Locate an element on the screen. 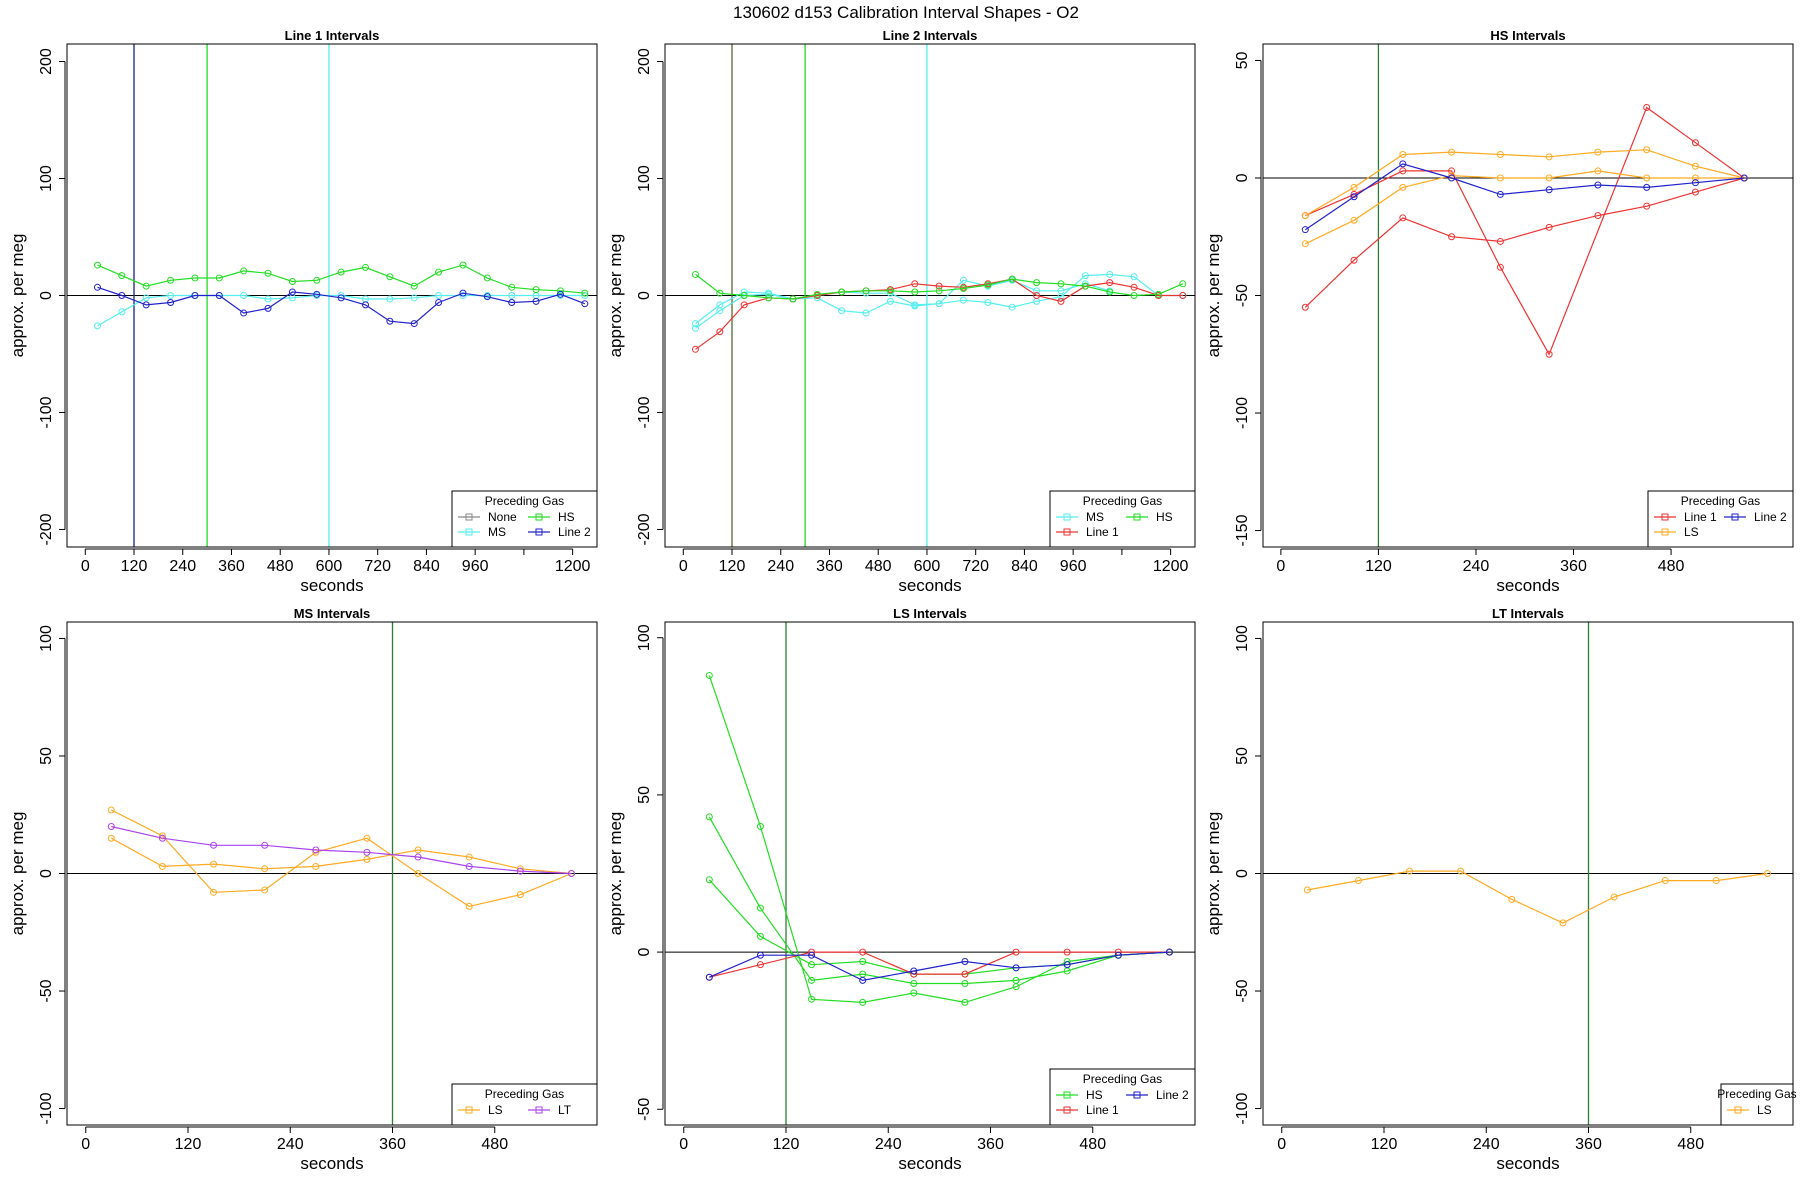 The width and height of the screenshot is (1800, 1200). y-tick-label: -100 is located at coordinates (644, 412).